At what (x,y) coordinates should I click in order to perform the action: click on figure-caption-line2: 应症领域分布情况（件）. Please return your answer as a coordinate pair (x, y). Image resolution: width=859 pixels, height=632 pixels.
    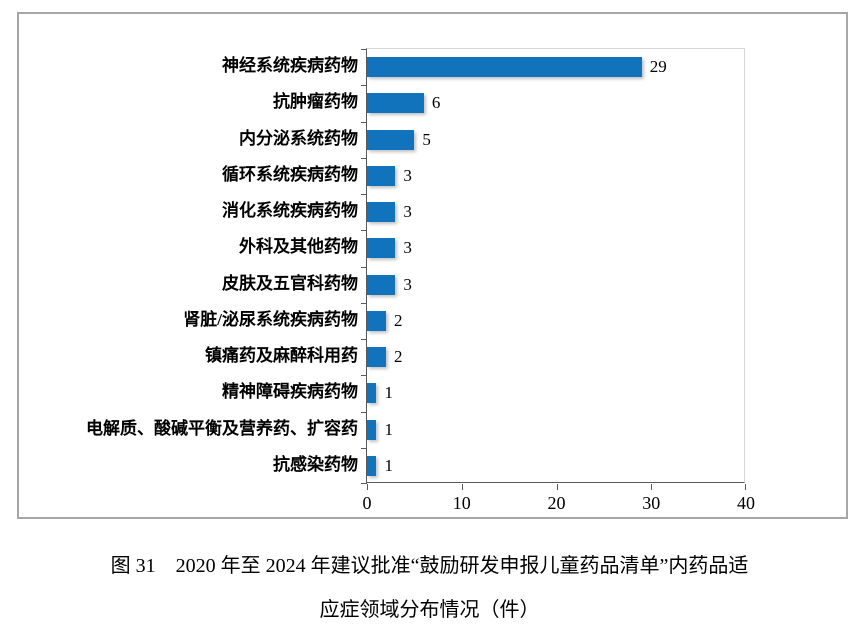
    Looking at the image, I should click on (429, 610).